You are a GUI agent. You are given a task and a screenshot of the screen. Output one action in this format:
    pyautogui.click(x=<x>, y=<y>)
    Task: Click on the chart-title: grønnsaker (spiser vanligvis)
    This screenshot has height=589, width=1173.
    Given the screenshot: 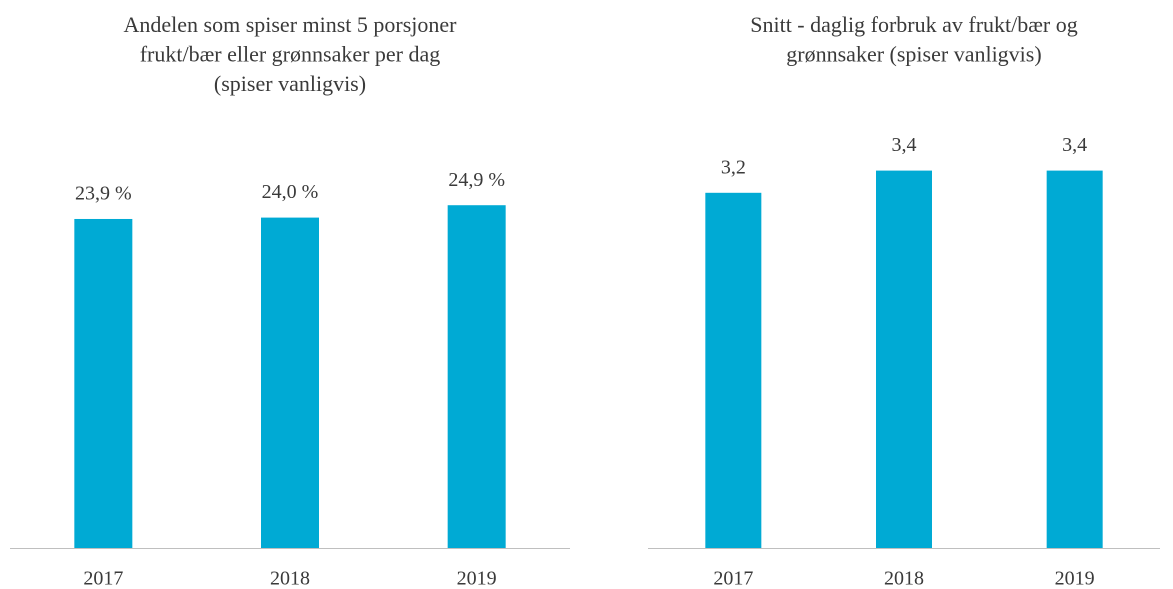 What is the action you would take?
    pyautogui.click(x=913, y=54)
    